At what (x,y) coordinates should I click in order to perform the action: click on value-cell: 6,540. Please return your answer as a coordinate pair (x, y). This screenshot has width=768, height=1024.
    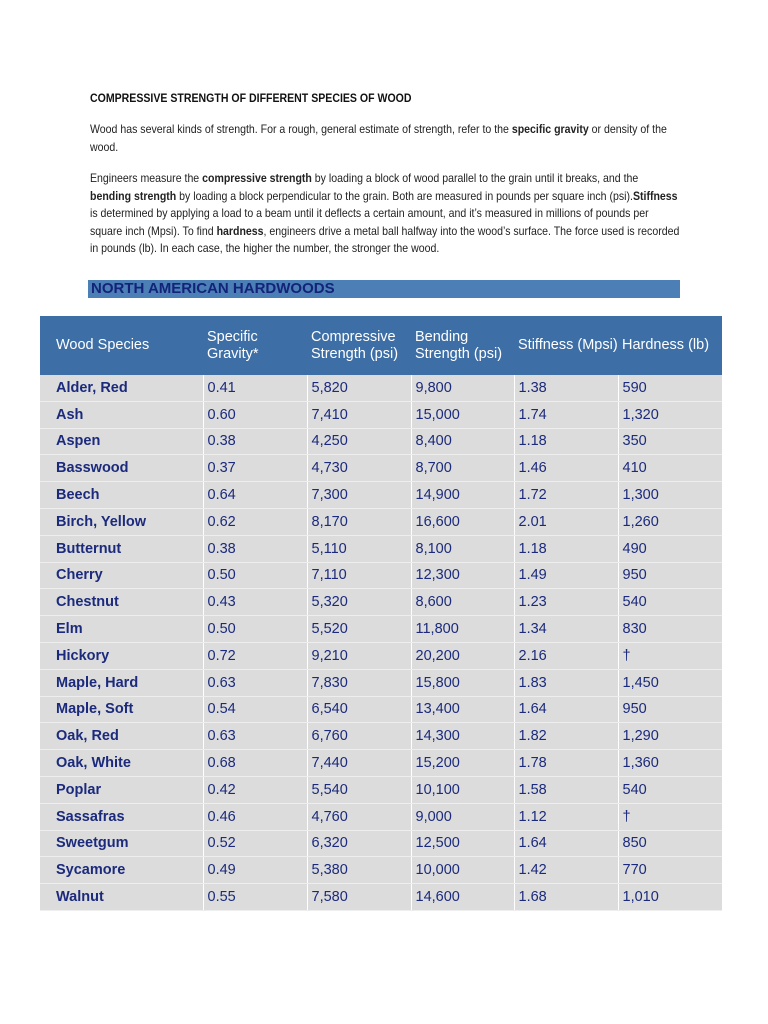
    Looking at the image, I should click on (358, 710).